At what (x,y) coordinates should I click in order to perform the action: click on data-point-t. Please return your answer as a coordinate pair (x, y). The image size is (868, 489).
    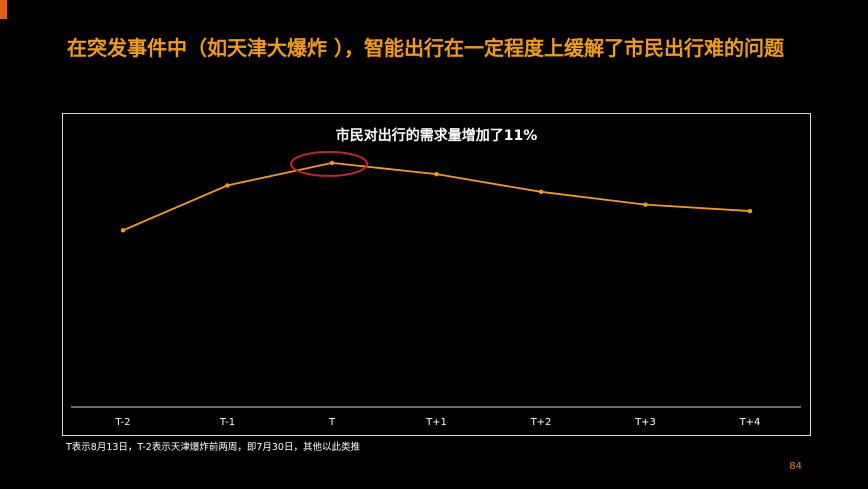
    Looking at the image, I should click on (332, 163).